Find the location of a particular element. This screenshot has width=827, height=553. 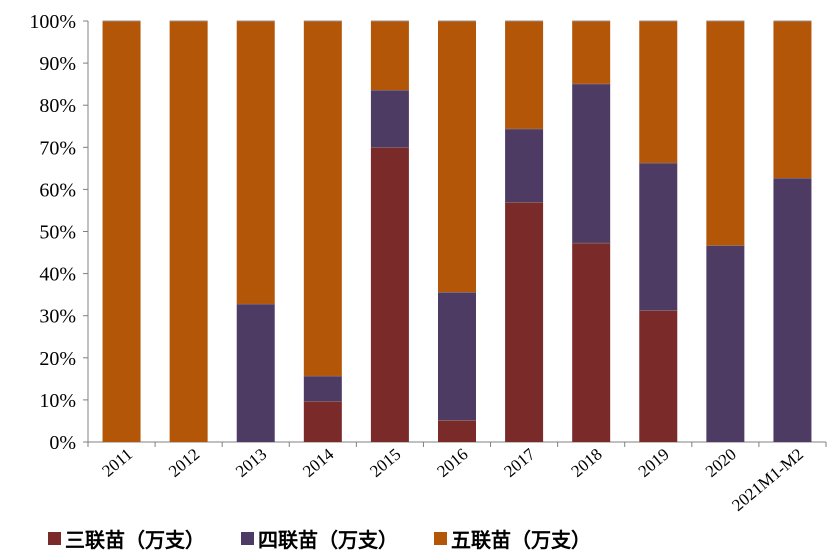

y-tick-label: 20% is located at coordinates (57, 359).